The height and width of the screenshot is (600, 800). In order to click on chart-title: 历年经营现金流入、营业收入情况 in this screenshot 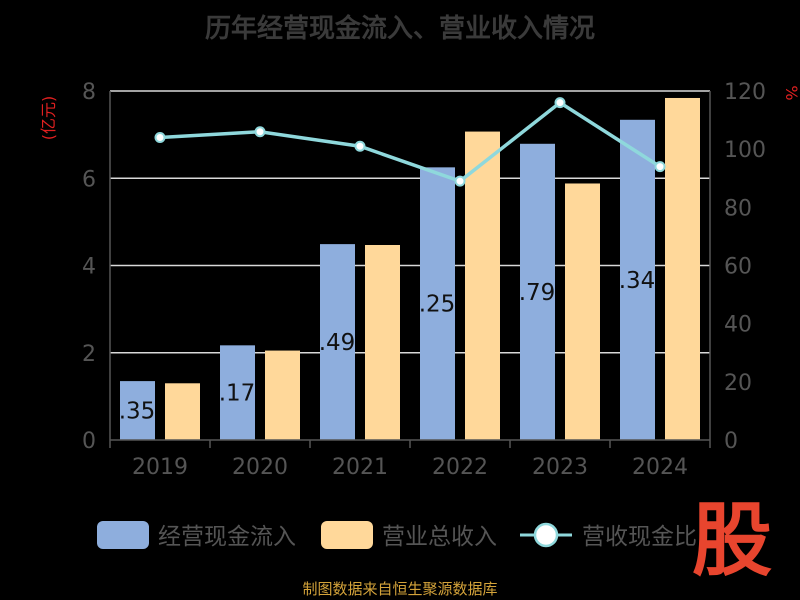, I will do `click(399, 29)`.